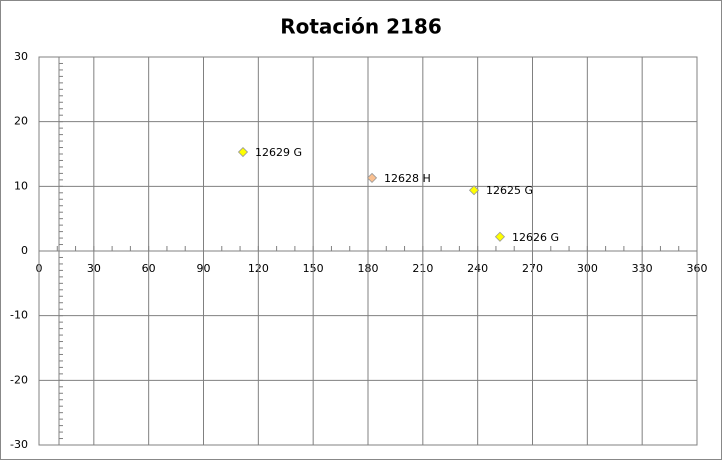  Describe the element at coordinates (24, 250) in the screenshot. I see `y-tick-label: 0` at that location.